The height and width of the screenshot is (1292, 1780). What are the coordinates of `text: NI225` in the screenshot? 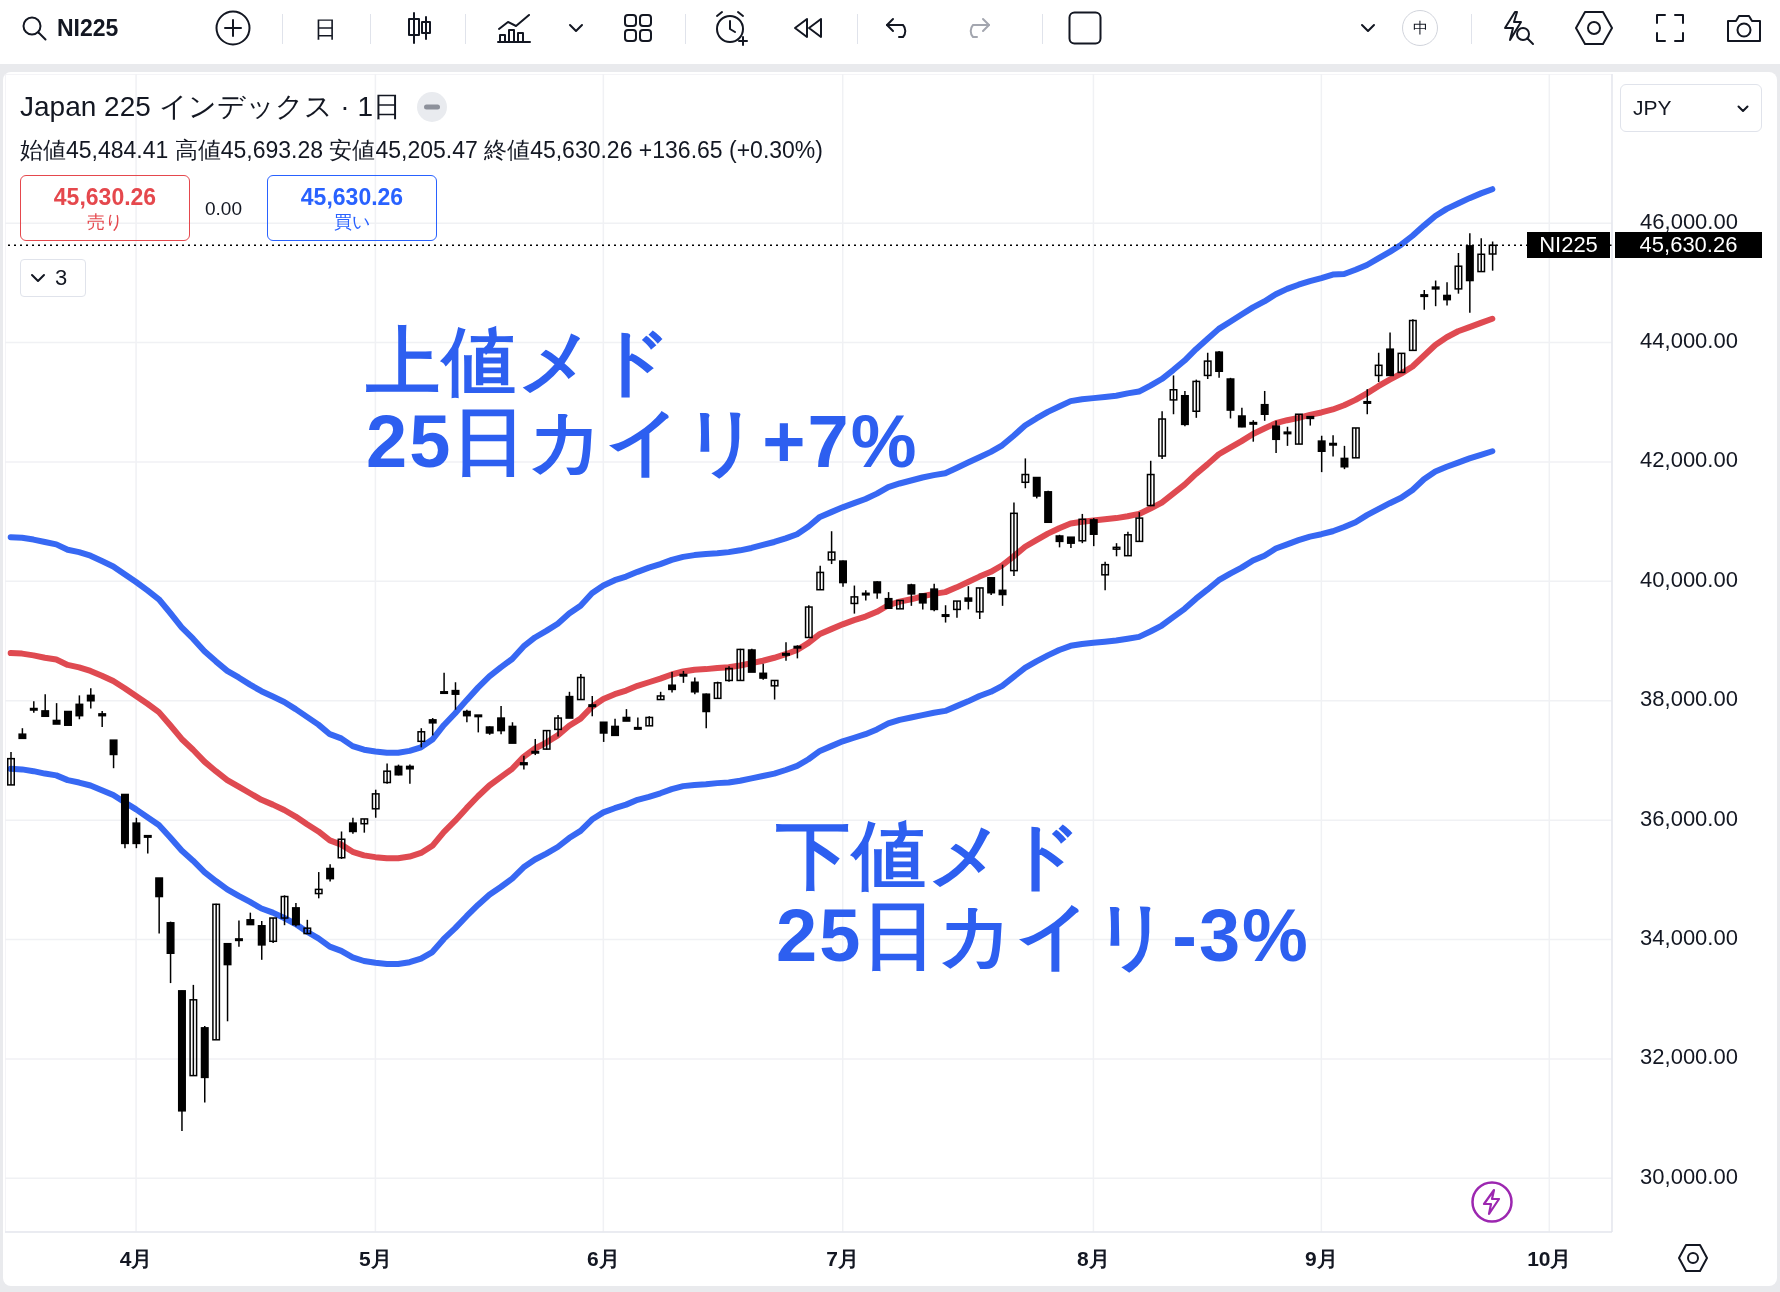 It's located at (88, 28).